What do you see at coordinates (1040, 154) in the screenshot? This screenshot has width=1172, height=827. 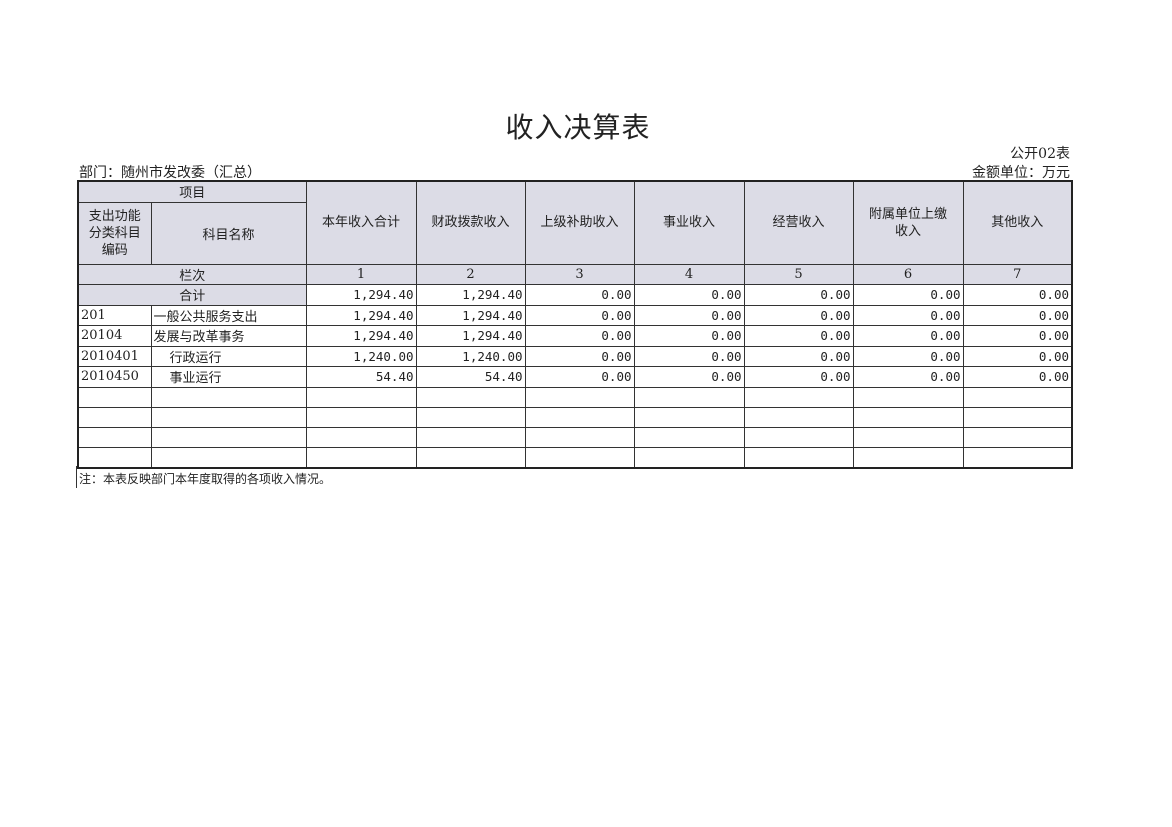 I see `form-number: 公开02表` at bounding box center [1040, 154].